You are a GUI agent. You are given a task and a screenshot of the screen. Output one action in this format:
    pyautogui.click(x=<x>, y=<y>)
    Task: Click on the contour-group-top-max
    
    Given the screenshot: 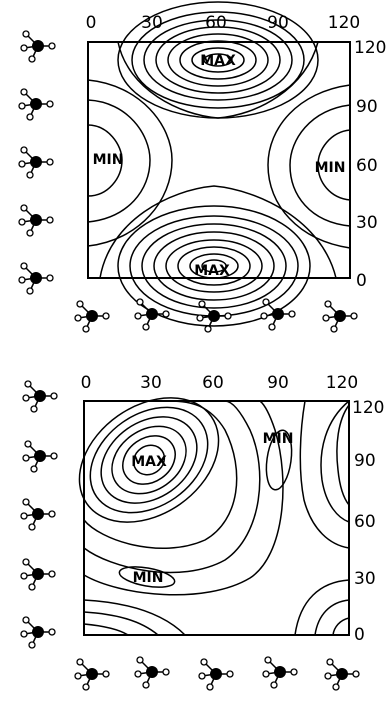 What is the action you would take?
    pyautogui.click(x=218, y=60)
    